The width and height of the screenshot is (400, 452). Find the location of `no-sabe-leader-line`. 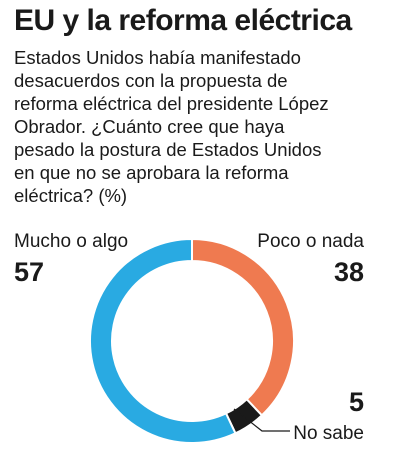

no-sabe-leader-line is located at coordinates (261, 420).